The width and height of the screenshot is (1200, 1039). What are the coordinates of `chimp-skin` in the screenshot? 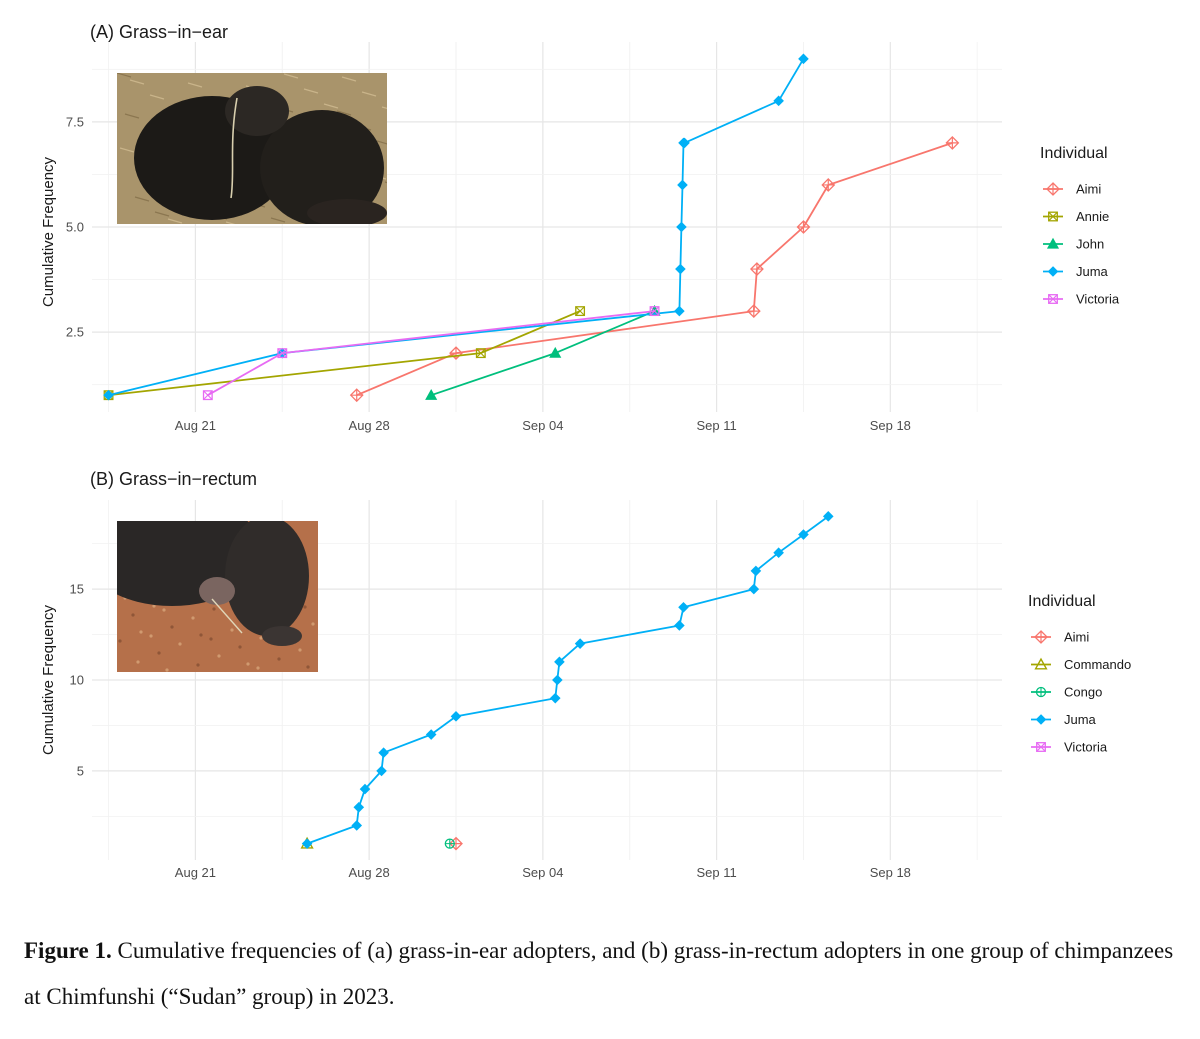 It's located at (217, 591).